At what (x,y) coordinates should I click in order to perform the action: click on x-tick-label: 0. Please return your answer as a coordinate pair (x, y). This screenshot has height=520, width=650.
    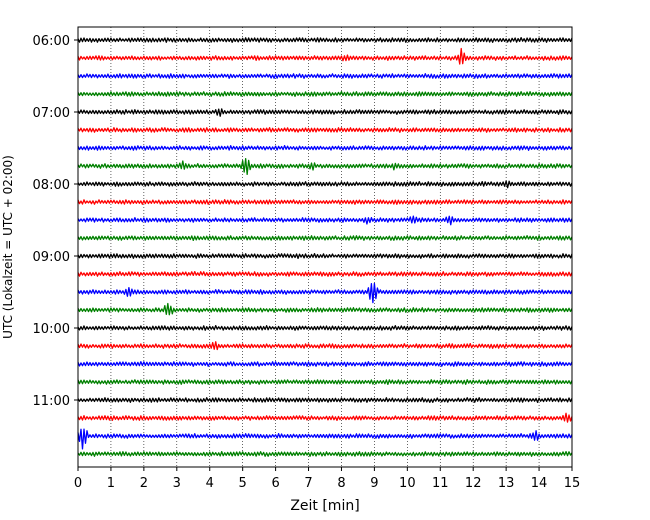
    Looking at the image, I should click on (78, 483).